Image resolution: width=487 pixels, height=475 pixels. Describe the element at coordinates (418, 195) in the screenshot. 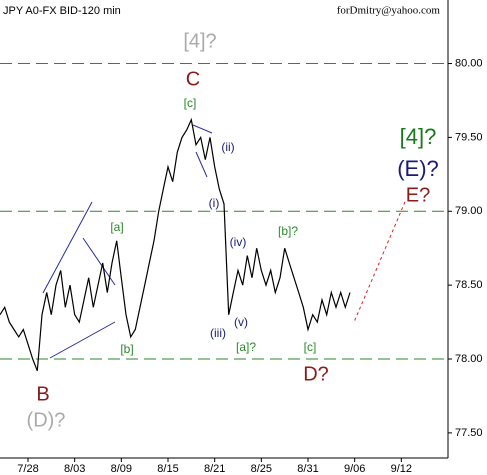

I see `wave-label: E?` at that location.